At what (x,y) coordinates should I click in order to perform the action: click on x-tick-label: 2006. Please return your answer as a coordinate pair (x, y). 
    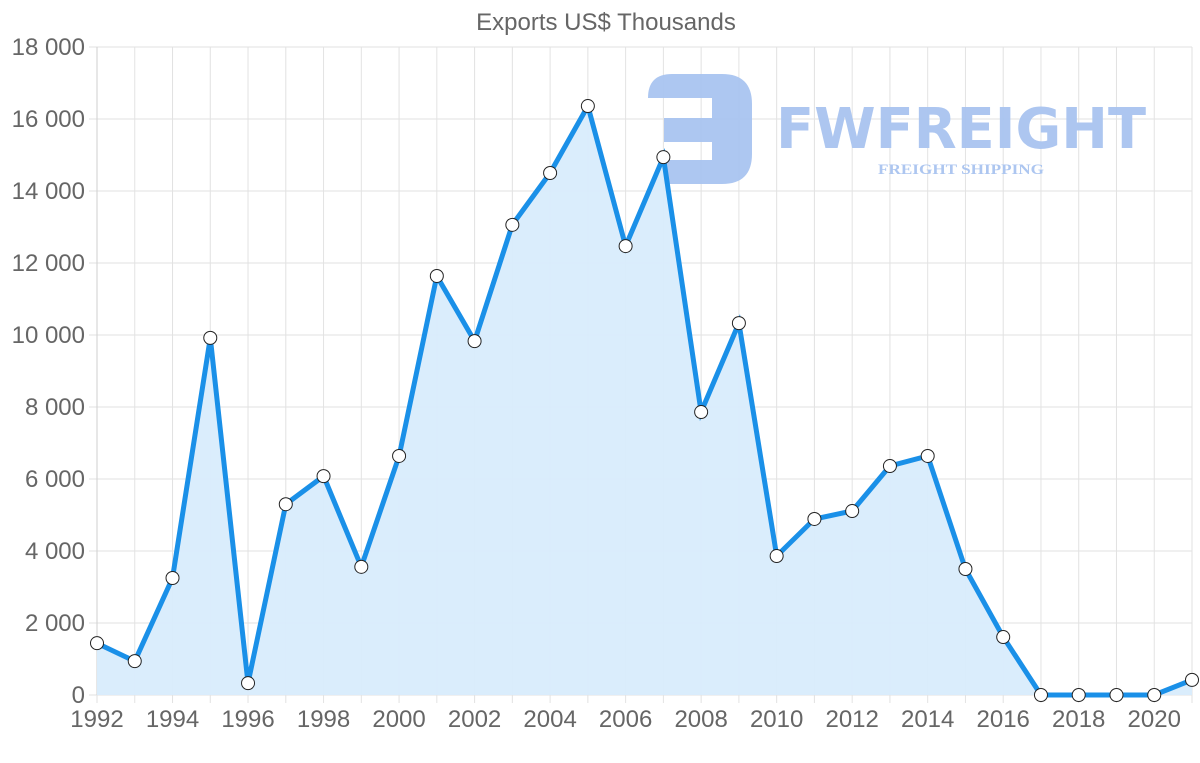
    Looking at the image, I should click on (625, 719).